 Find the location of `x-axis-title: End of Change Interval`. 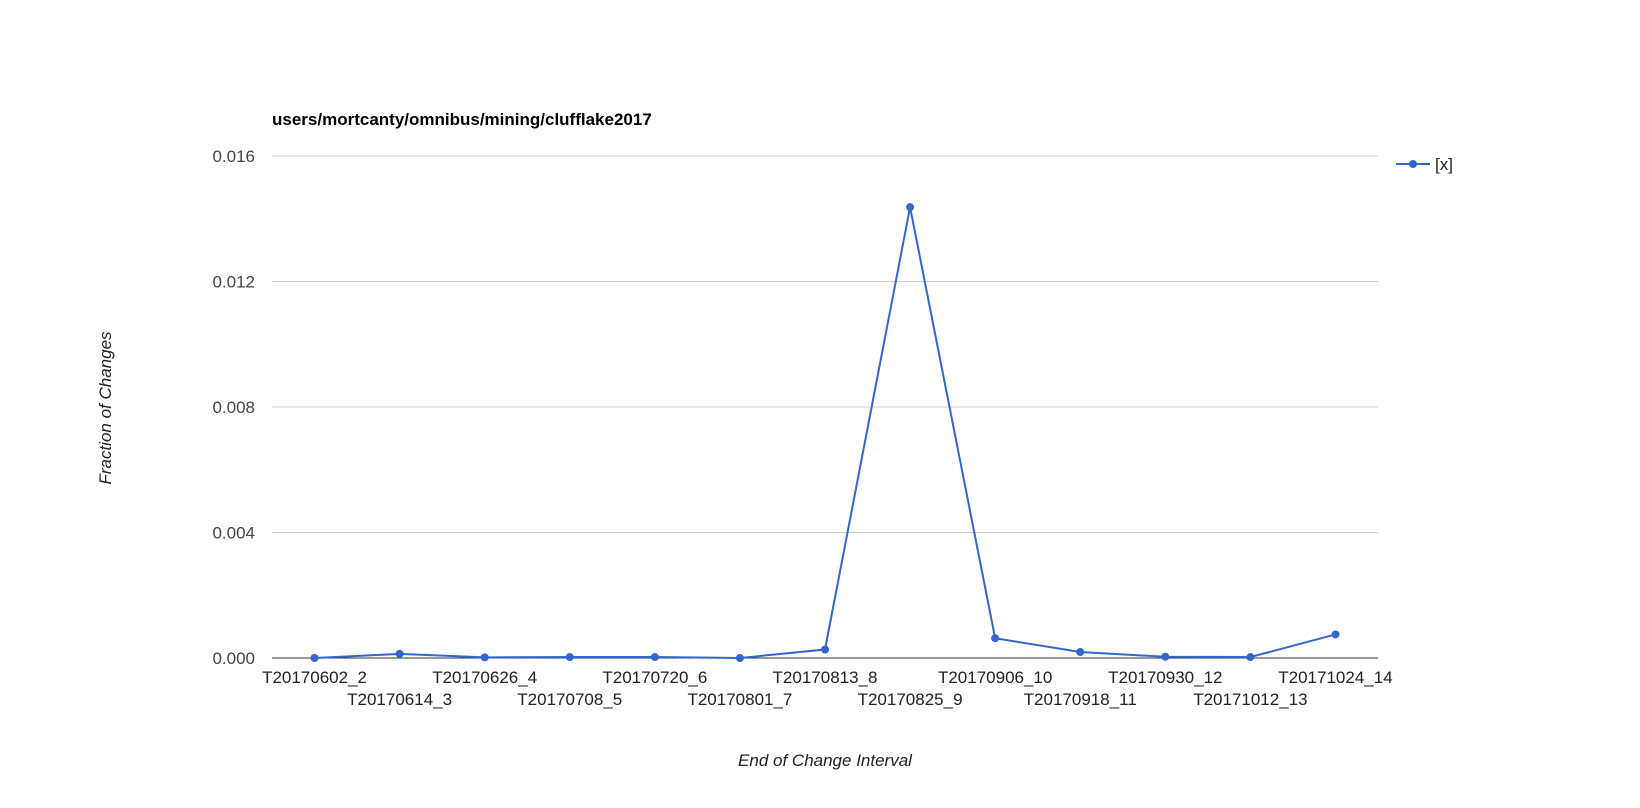

x-axis-title: End of Change Interval is located at coordinates (825, 760).